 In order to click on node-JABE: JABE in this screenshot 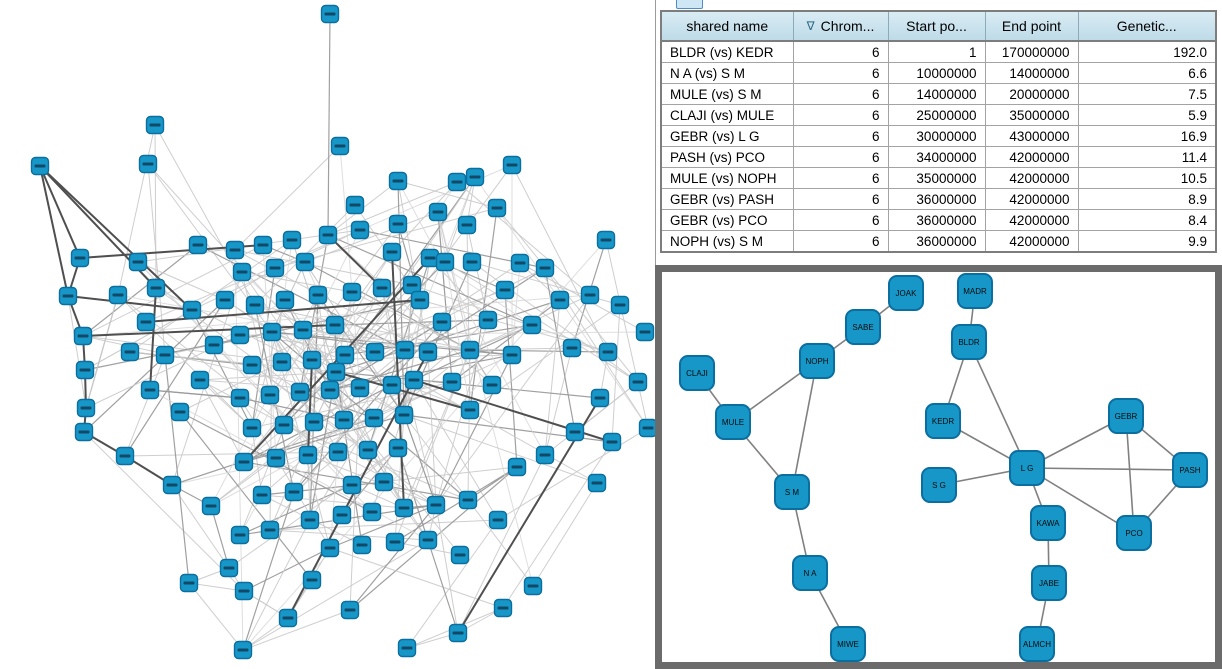, I will do `click(1049, 583)`.